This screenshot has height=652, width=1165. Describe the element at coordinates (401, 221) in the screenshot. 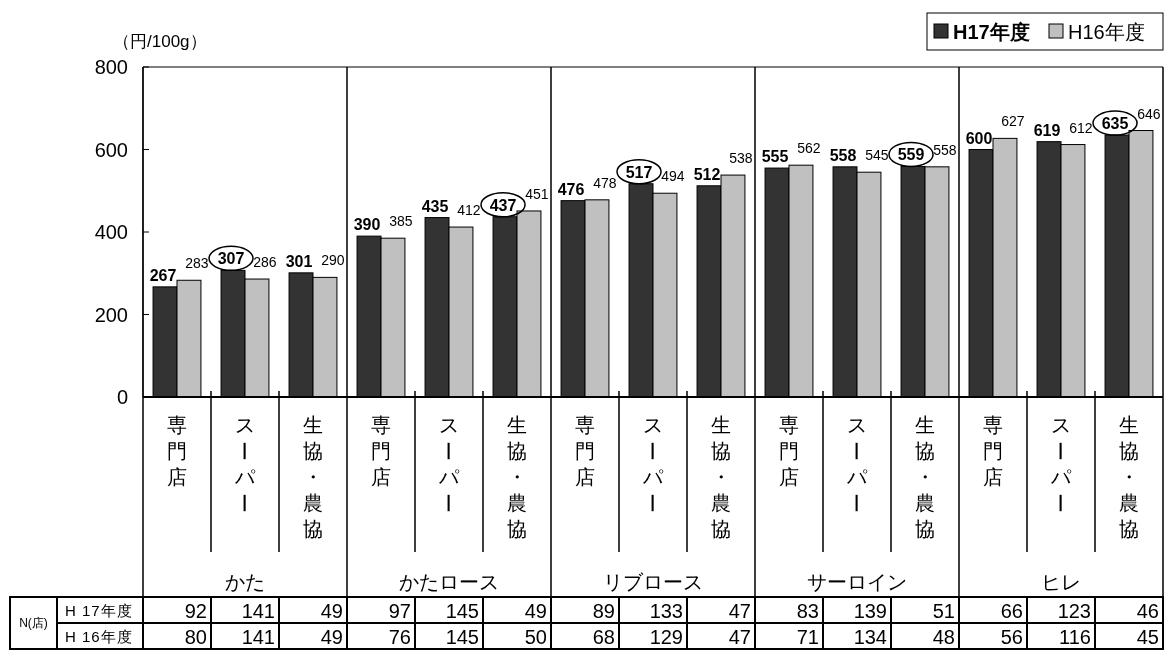

I see `data-label: 385` at that location.